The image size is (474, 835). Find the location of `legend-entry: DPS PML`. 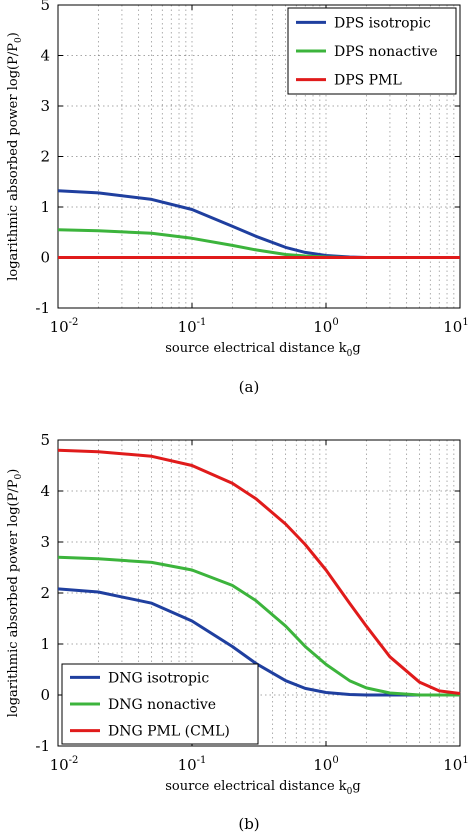

legend-entry: DPS PML is located at coordinates (368, 81).